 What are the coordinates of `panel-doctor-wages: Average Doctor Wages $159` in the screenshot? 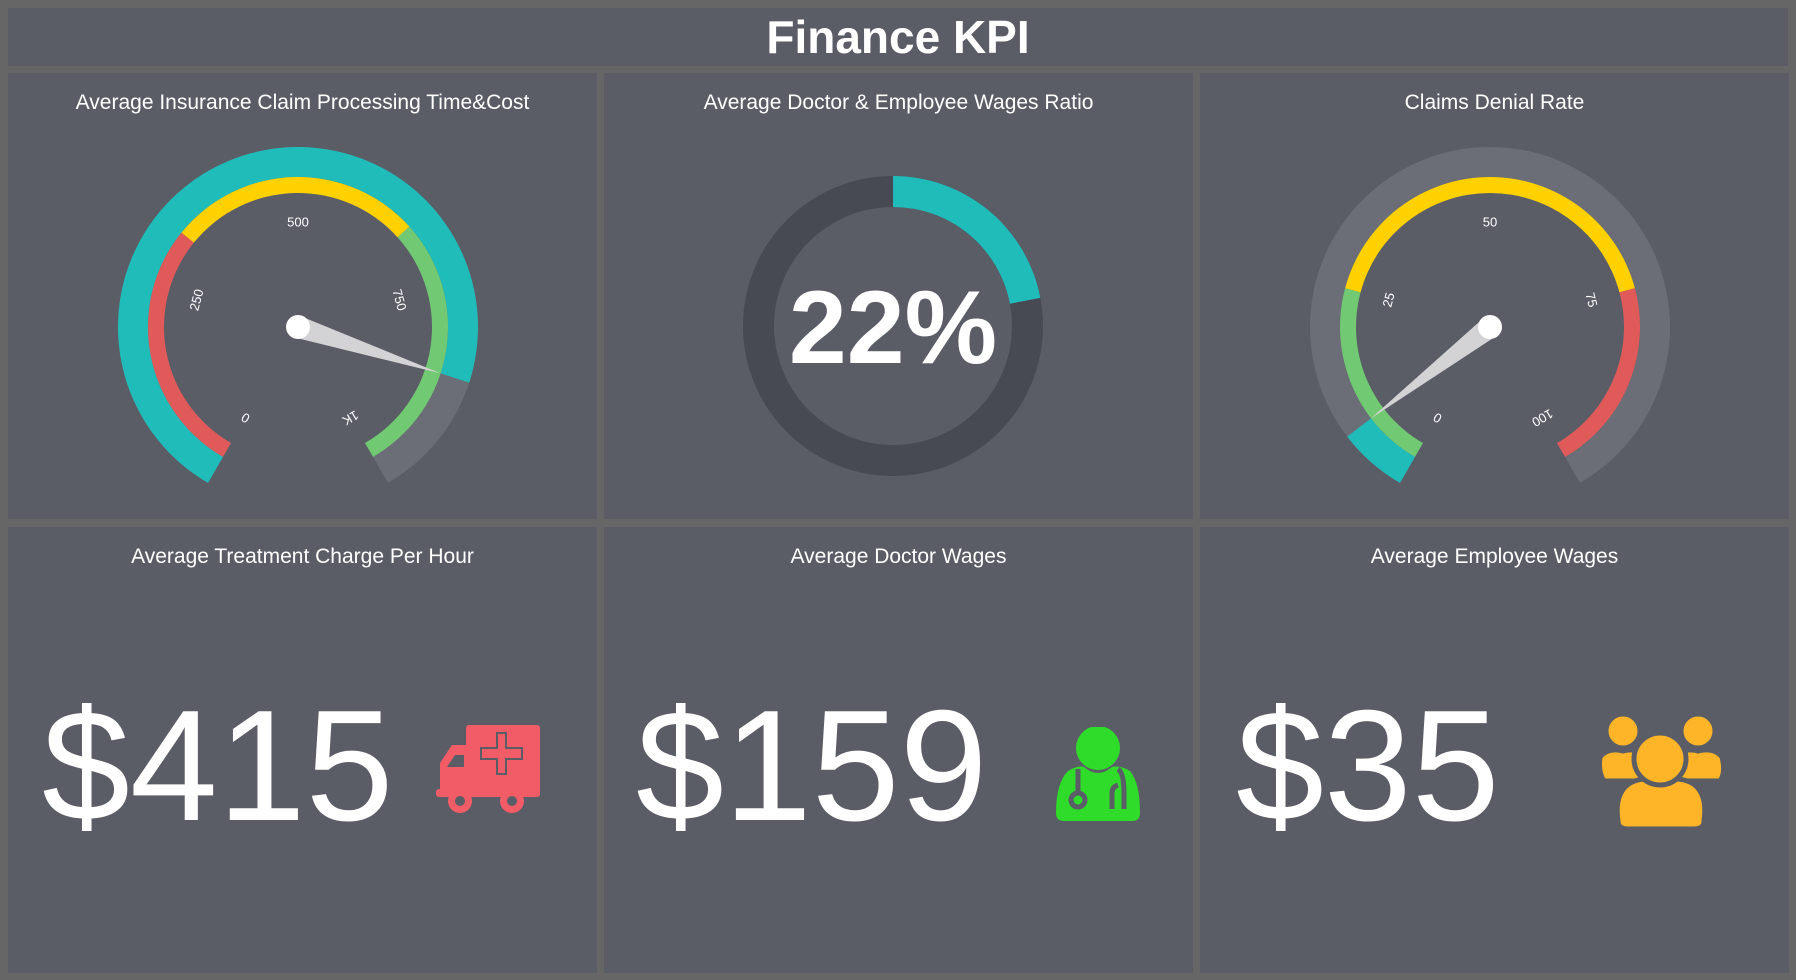 It's located at (898, 750).